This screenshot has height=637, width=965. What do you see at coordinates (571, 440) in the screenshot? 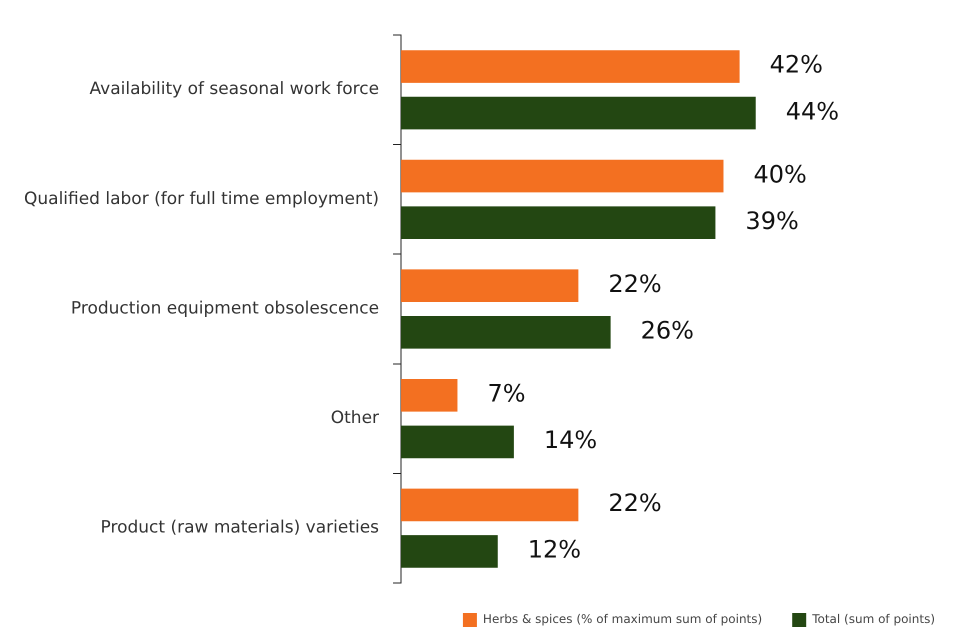
I see `data-label: 14%` at bounding box center [571, 440].